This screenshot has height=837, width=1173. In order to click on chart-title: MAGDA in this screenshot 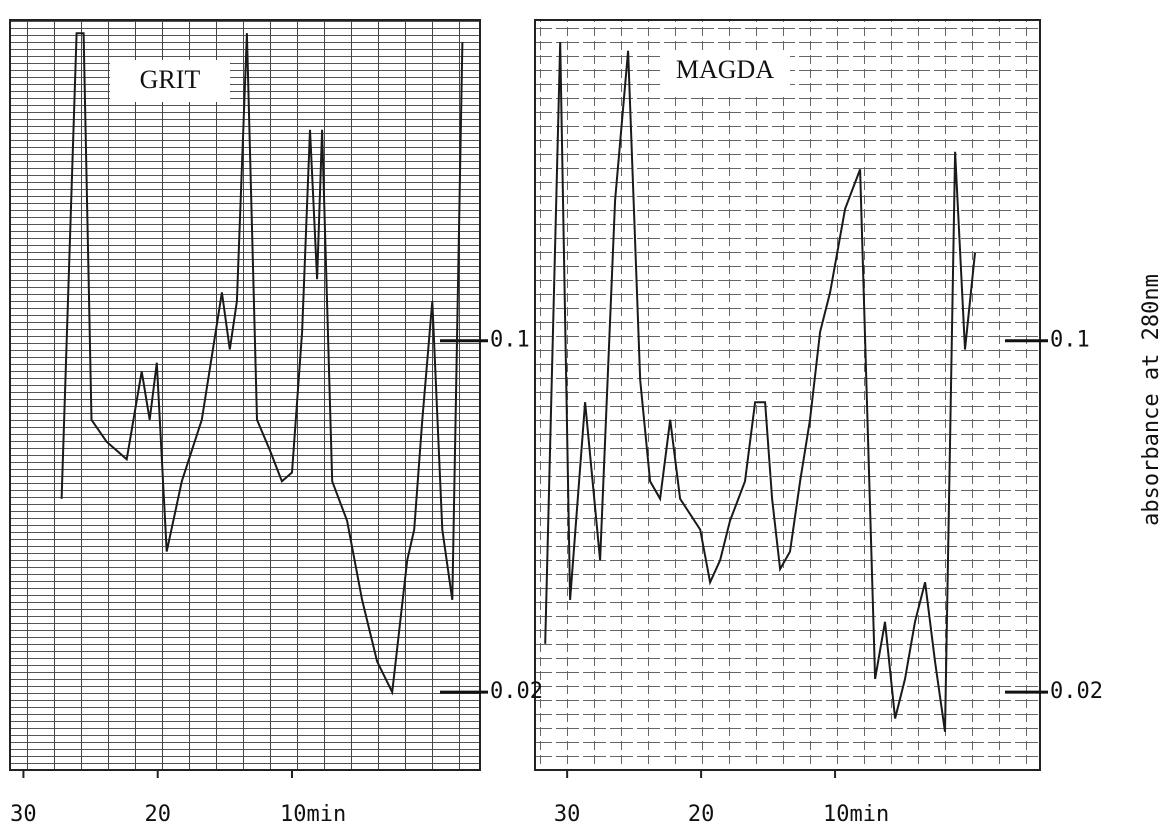, I will do `click(725, 69)`.